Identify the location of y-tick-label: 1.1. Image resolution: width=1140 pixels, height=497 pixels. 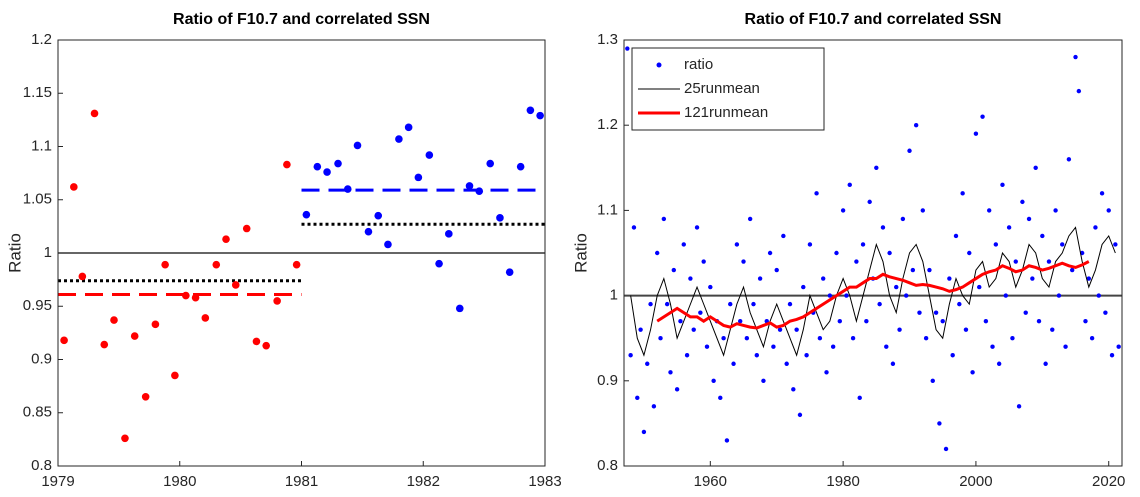
(607, 209).